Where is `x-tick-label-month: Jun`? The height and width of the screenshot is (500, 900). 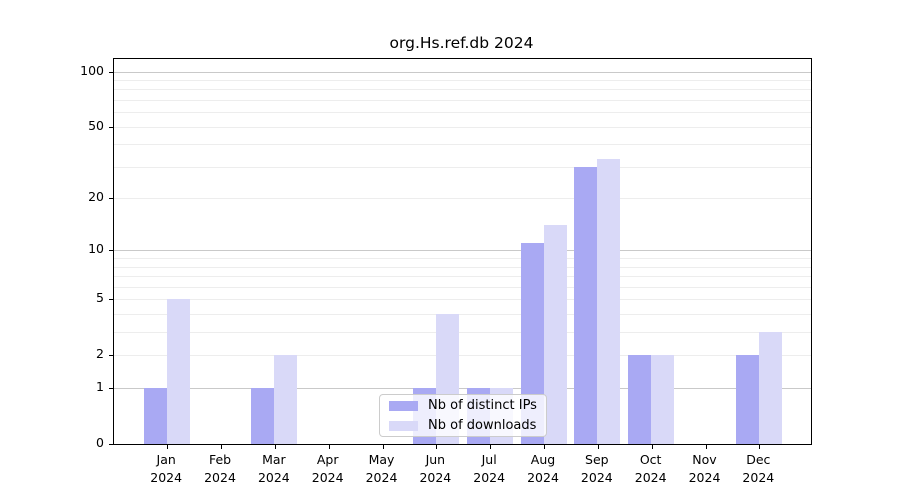
x-tick-label-month: Jun is located at coordinates (435, 459).